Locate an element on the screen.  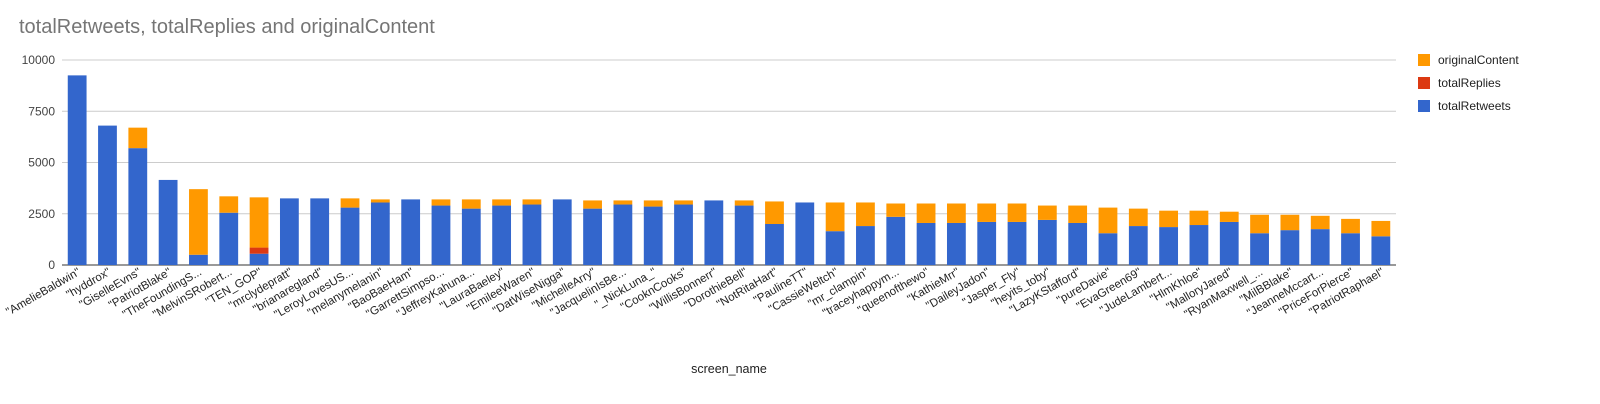
legend-label-totalRetweets: totalRetweets is located at coordinates (1474, 106).